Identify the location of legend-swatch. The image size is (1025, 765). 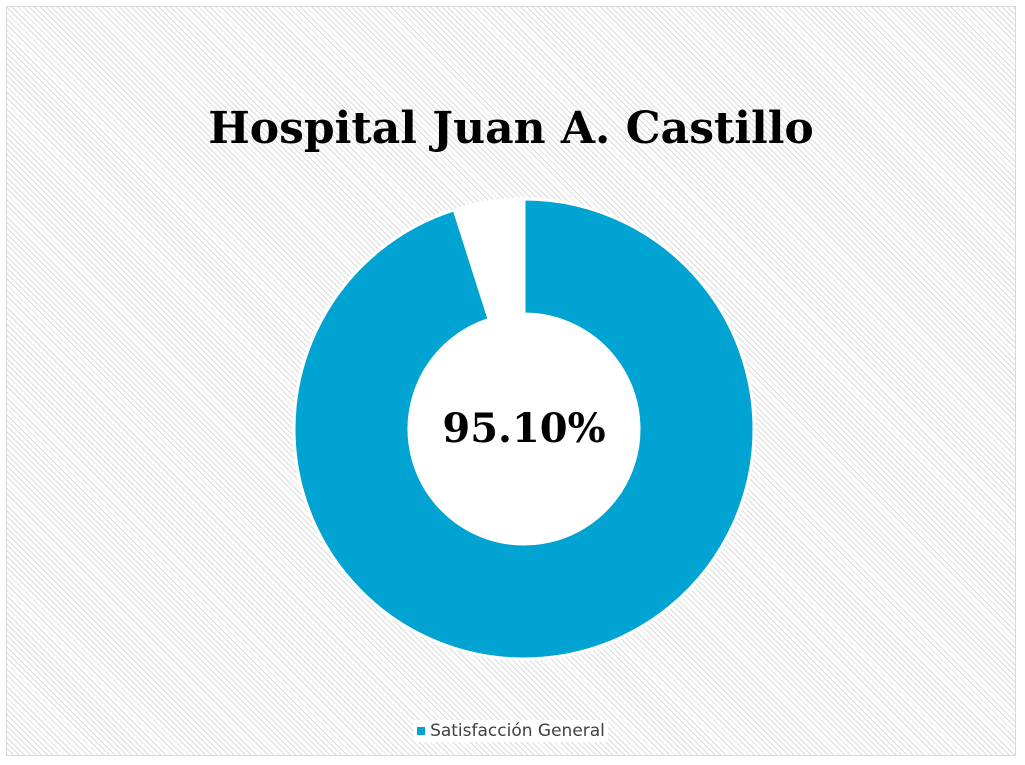
(421, 731).